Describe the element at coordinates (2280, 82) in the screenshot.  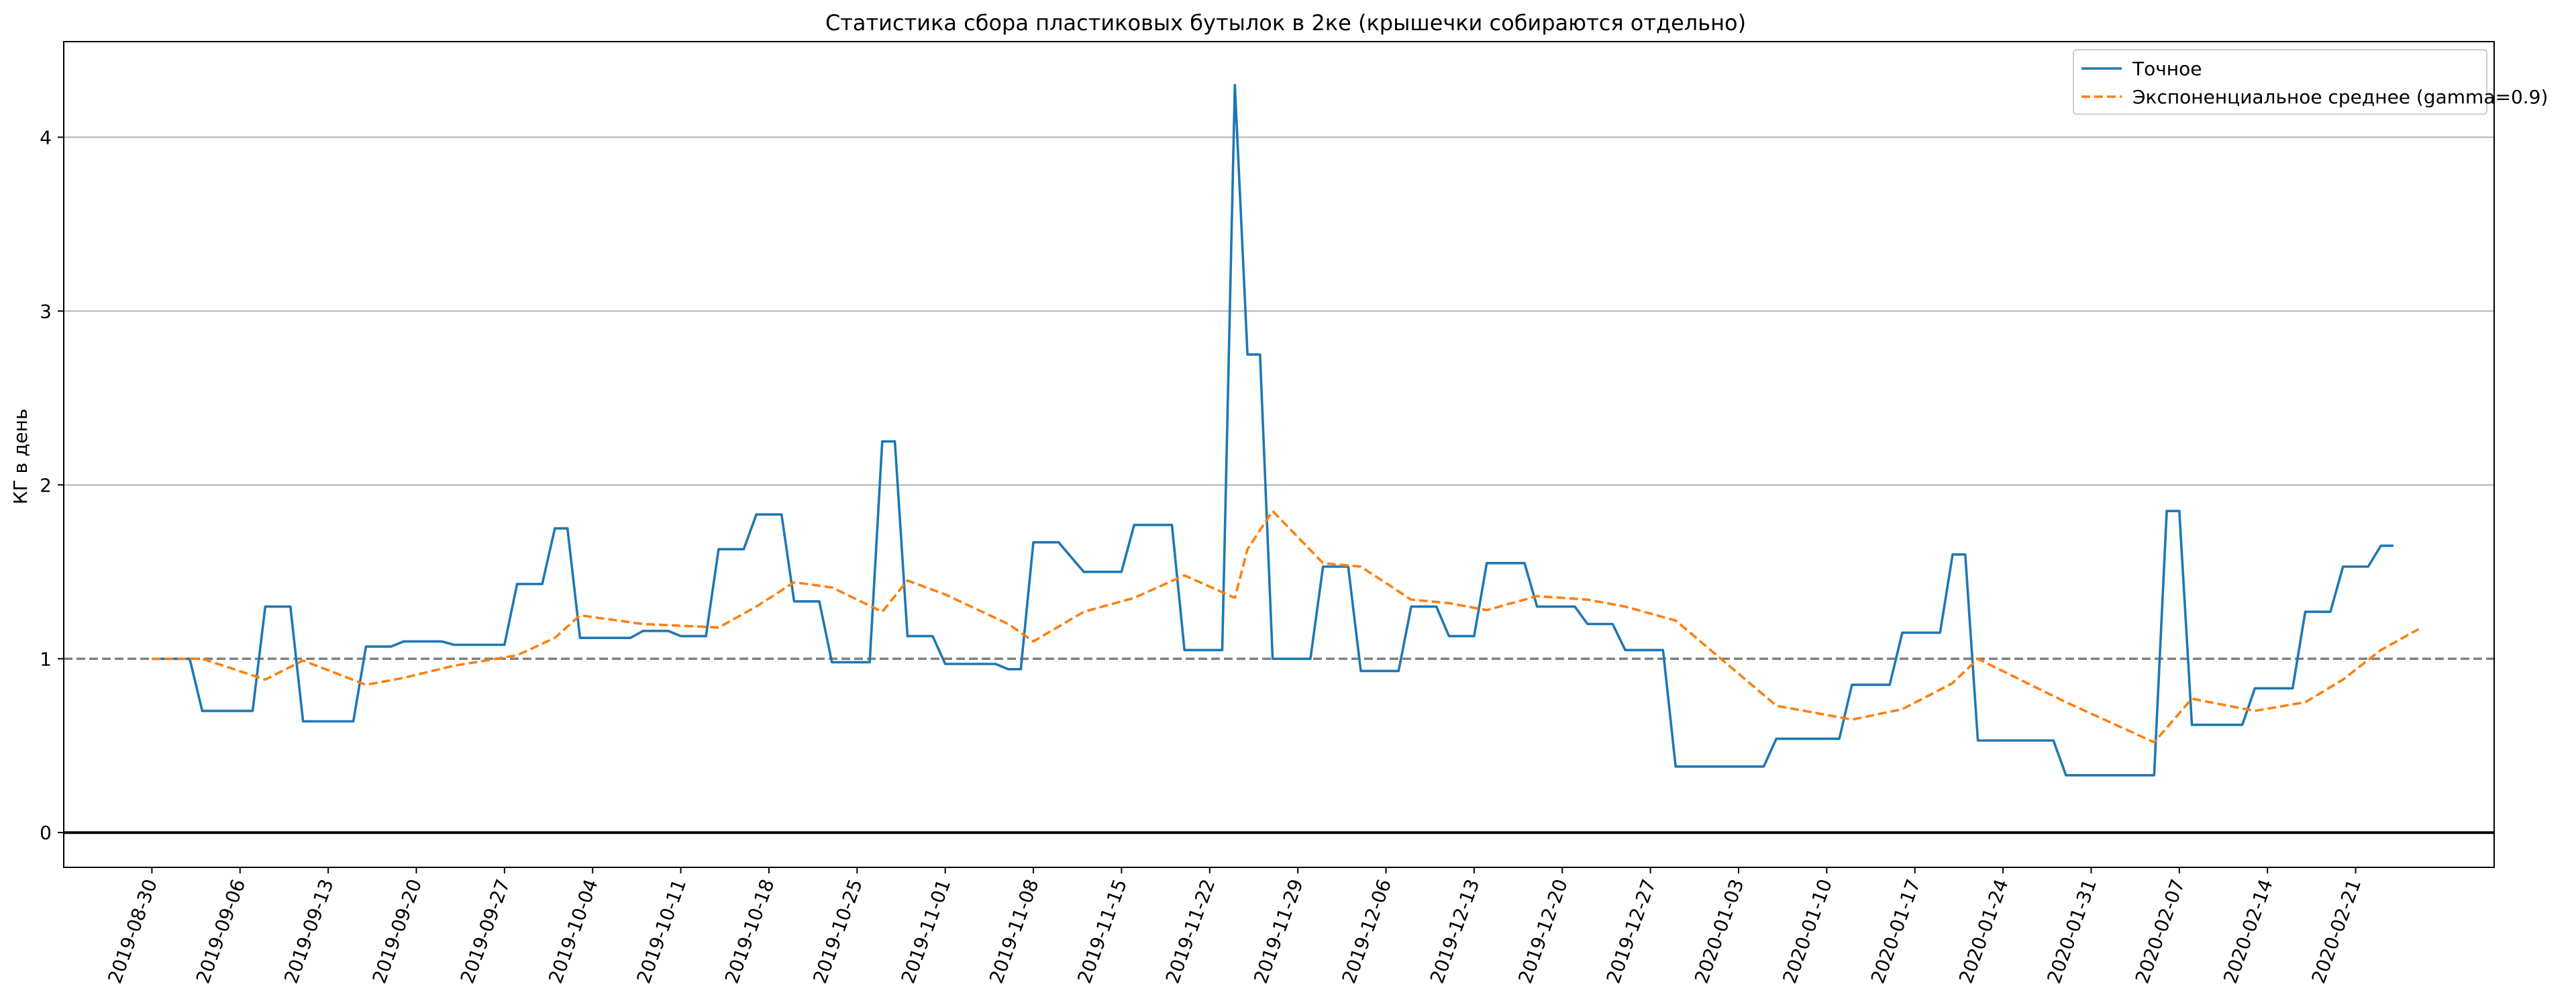
I see `legend-box` at that location.